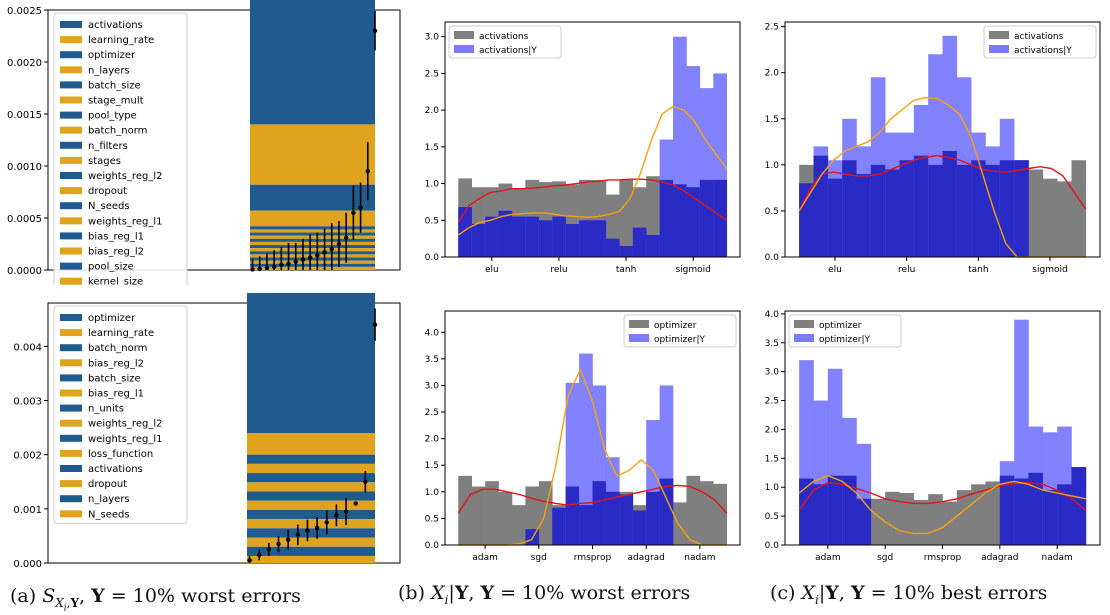 This screenshot has height=615, width=1110. What do you see at coordinates (828, 558) in the screenshot?
I see `c2-xtick-label: adam` at bounding box center [828, 558].